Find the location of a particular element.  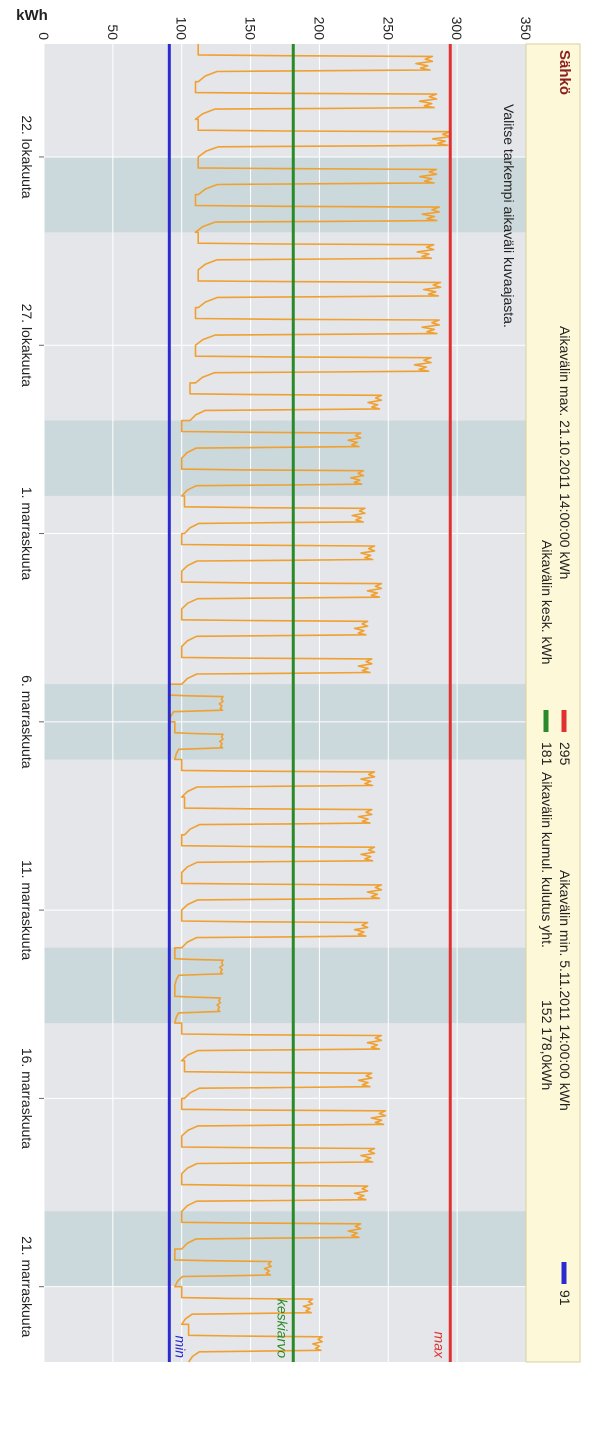

x-tick-label: 11. marraskuuta is located at coordinates (27, 910).